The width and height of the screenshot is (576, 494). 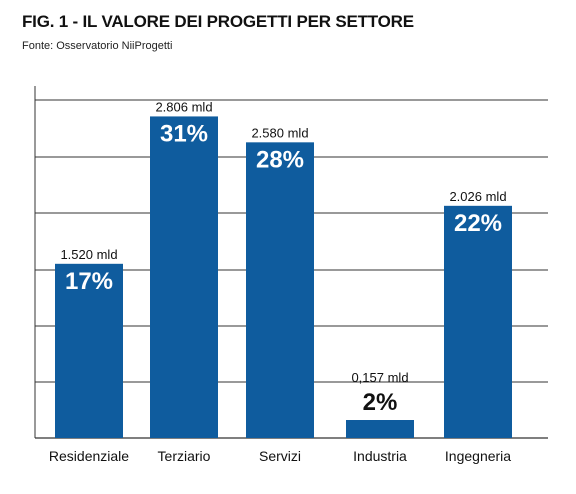 What do you see at coordinates (88, 254) in the screenshot?
I see `value-label: 1.520 mld` at bounding box center [88, 254].